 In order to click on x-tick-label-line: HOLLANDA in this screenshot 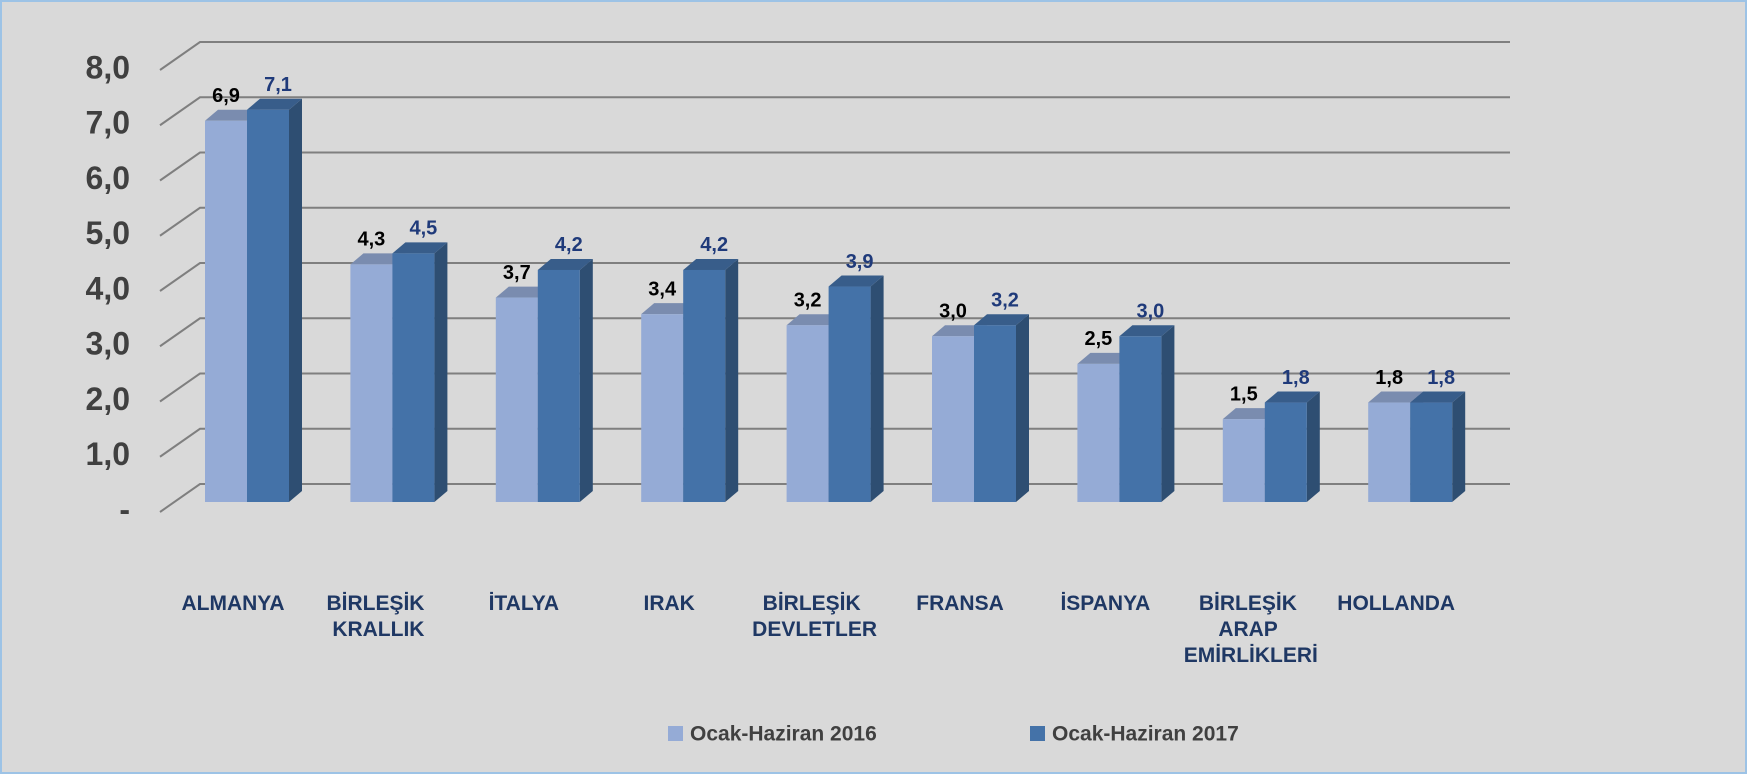, I will do `click(1396, 603)`.